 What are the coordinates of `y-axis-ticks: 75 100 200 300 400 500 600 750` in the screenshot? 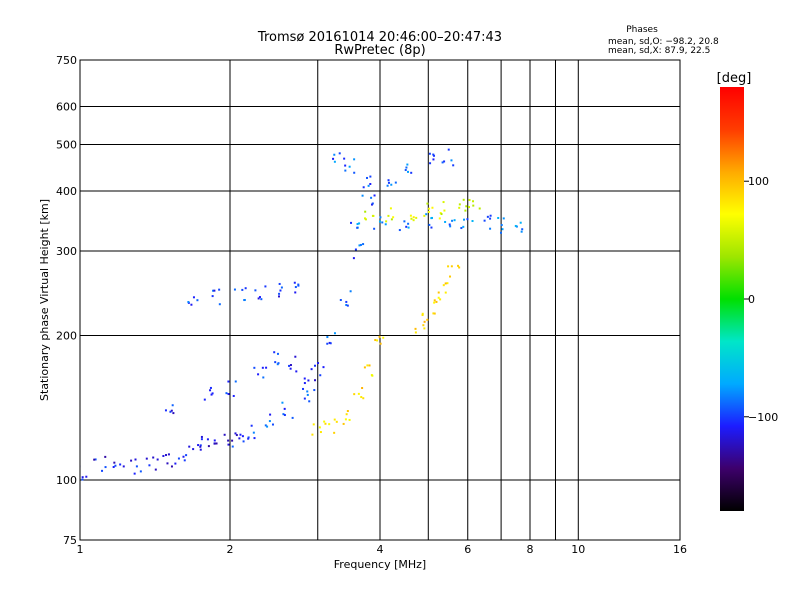 It's located at (66, 300).